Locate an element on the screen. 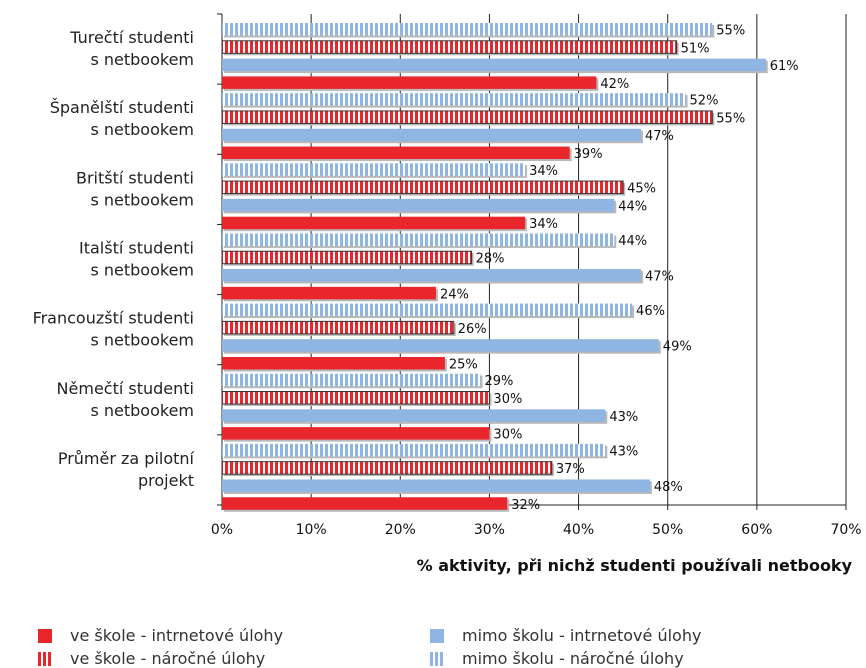  legend-item-mimo-skolu-internetove: mimo školu - intrnetové úlohy is located at coordinates (565, 635).